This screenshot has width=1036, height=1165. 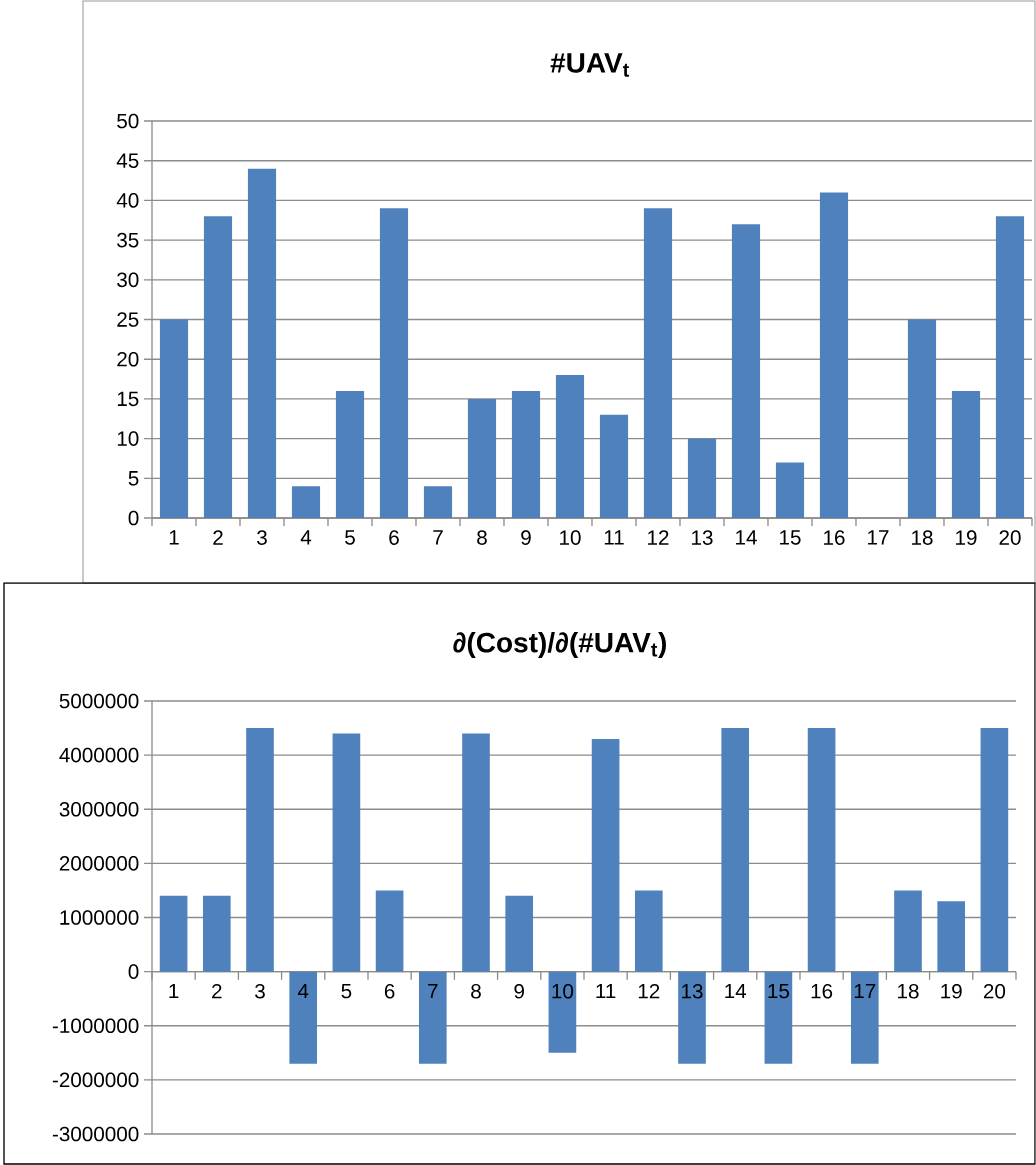 What do you see at coordinates (128, 240) in the screenshot?
I see `y-tick-label: 35` at bounding box center [128, 240].